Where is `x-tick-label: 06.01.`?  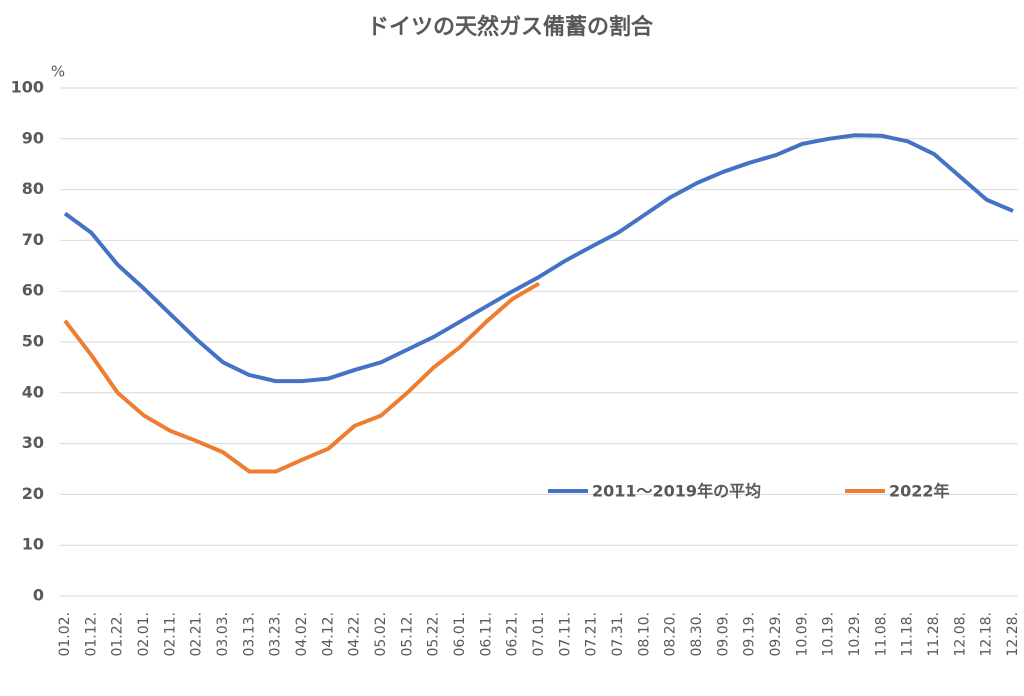
x-tick-label: 06.01. is located at coordinates (460, 634).